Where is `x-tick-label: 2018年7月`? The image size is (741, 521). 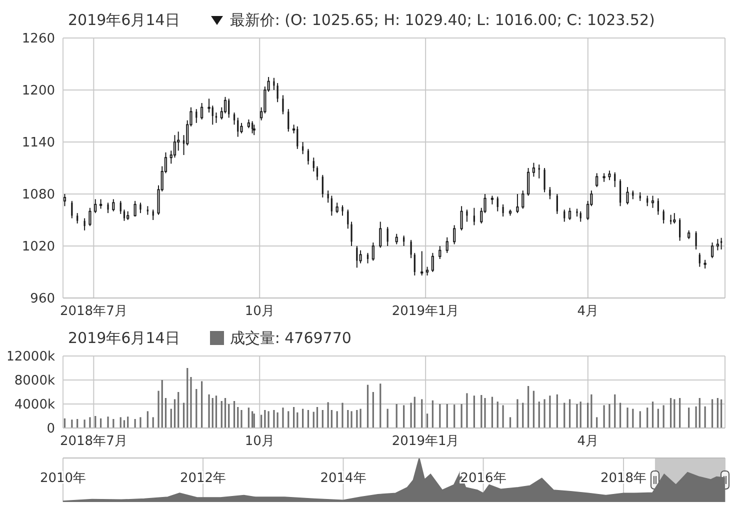
x-tick-label: 2018年7月 is located at coordinates (94, 312).